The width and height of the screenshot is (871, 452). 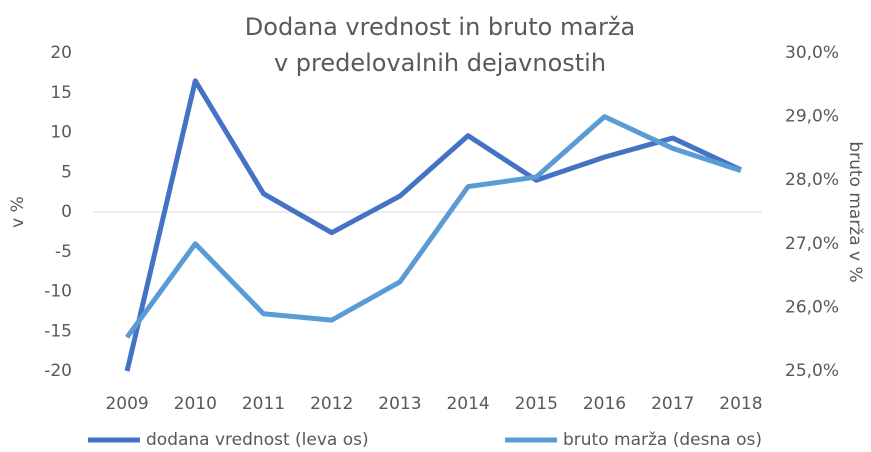 I want to click on y-tick-label: -20, so click(x=58, y=371).